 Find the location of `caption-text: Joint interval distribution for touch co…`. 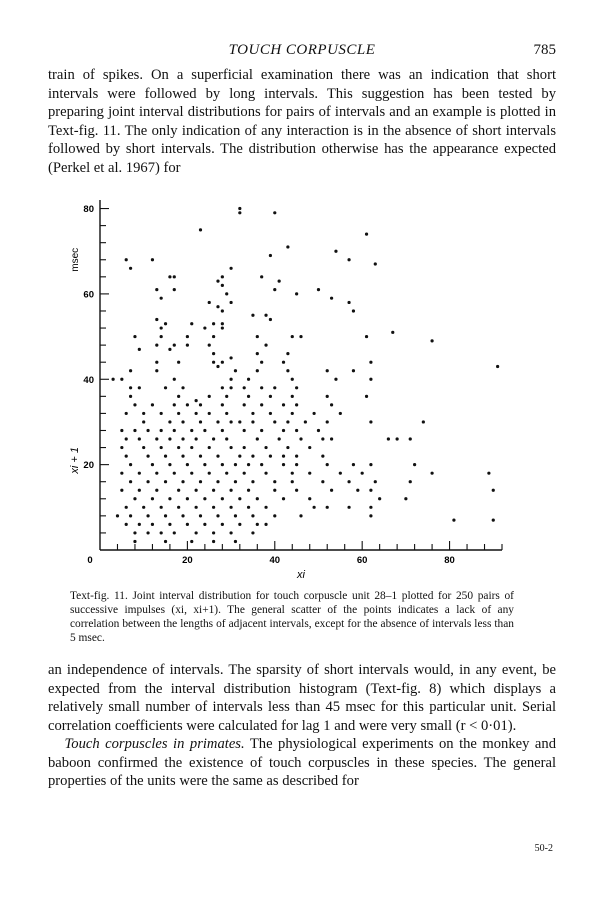

caption-text: Joint interval distribution for touch co… is located at coordinates (292, 617).